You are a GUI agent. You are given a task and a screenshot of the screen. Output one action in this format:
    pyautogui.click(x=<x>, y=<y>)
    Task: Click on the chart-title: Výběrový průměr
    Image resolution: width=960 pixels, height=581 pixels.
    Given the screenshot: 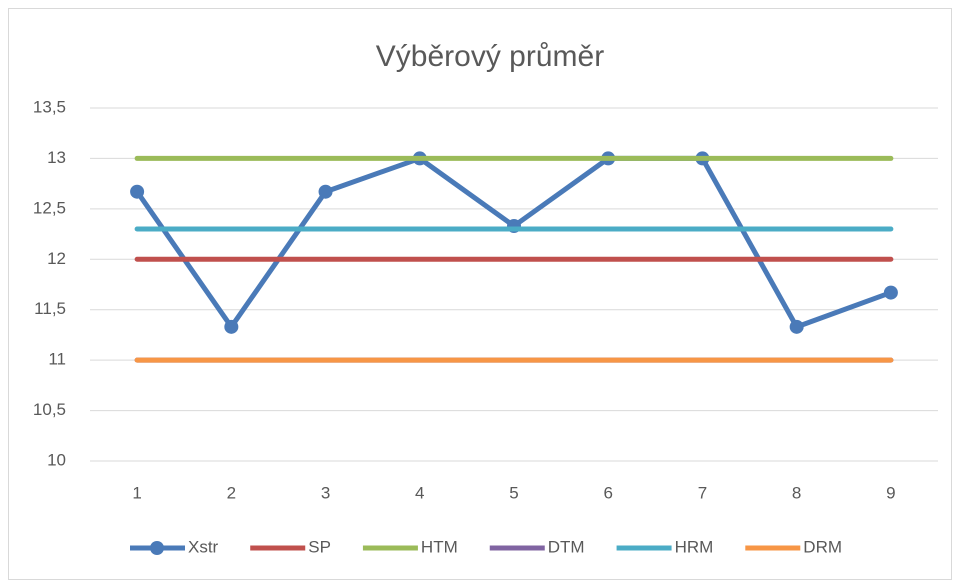 What is the action you would take?
    pyautogui.click(x=490, y=56)
    